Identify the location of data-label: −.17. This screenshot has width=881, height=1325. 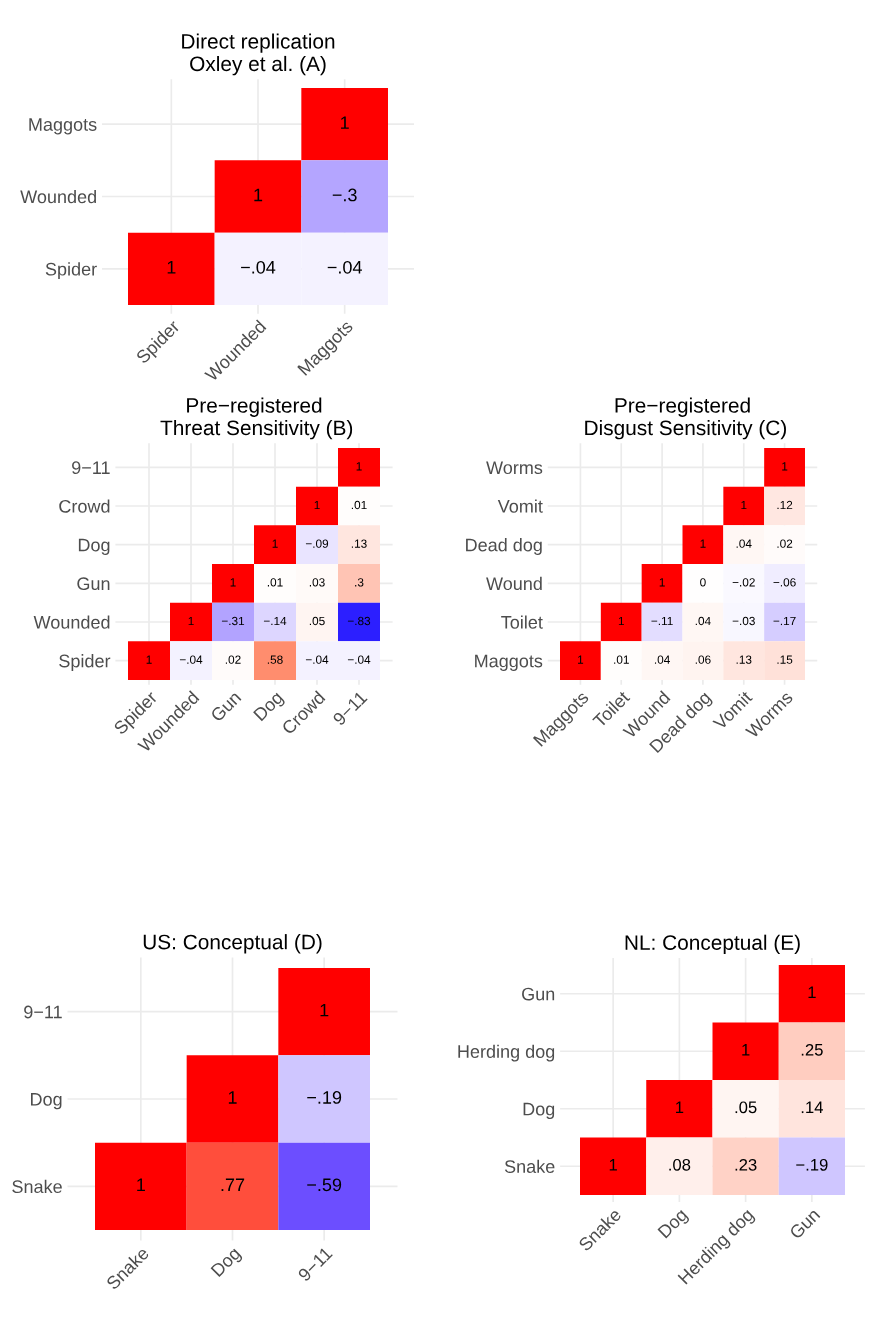
(784, 621).